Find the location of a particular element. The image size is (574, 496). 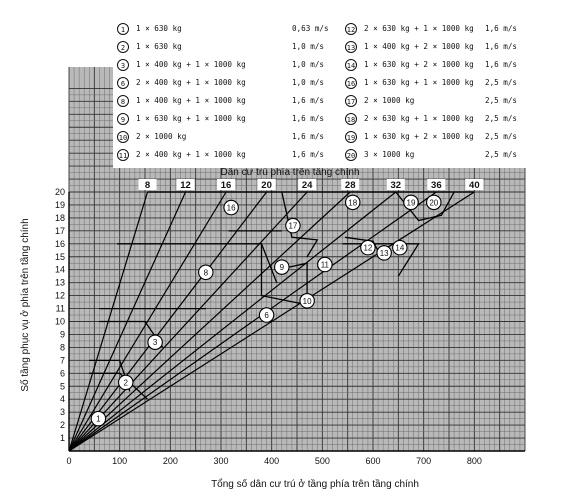

region-marker-20: 20 is located at coordinates (434, 202).